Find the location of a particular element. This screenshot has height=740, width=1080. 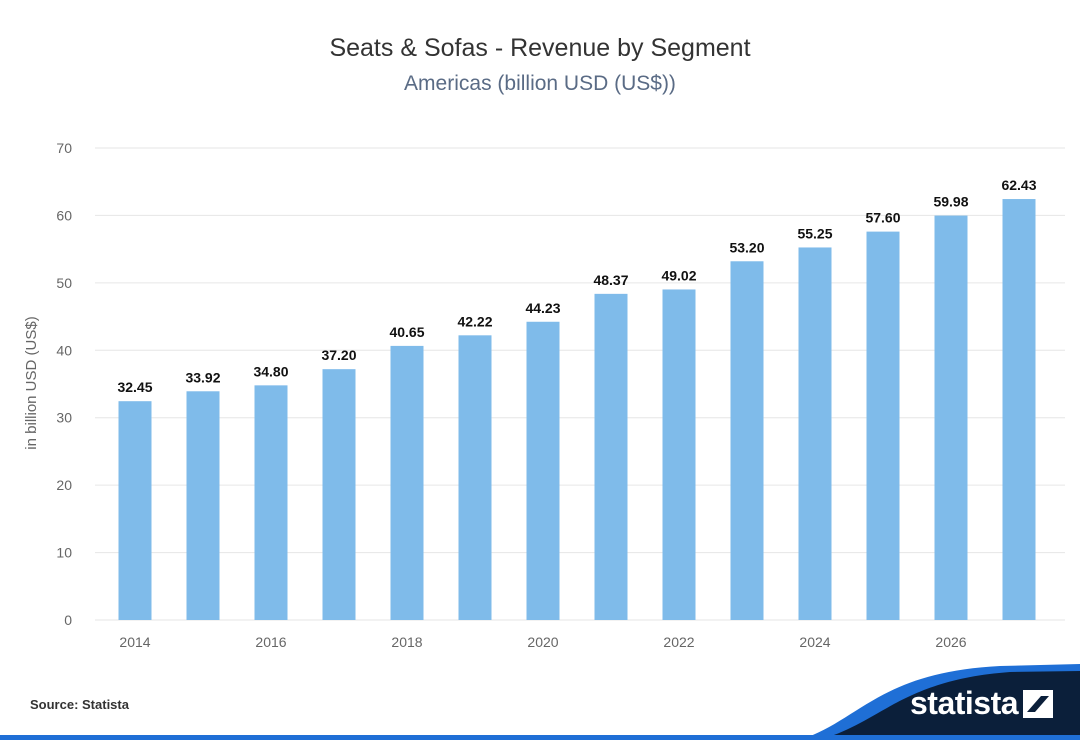

y-tick-label: 0 is located at coordinates (68, 620).